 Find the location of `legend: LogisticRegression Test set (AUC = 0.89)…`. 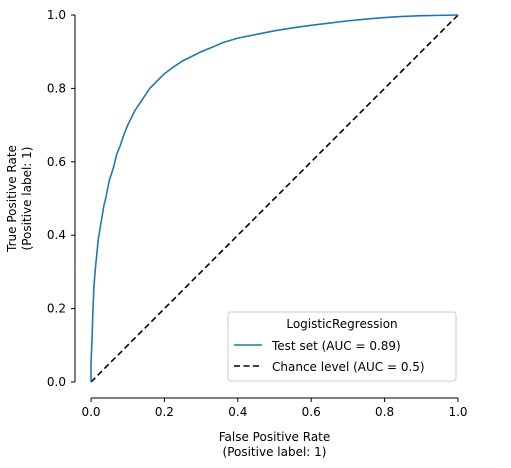

legend: LogisticRegression Test set (AUC = 0.89)… is located at coordinates (342, 346).